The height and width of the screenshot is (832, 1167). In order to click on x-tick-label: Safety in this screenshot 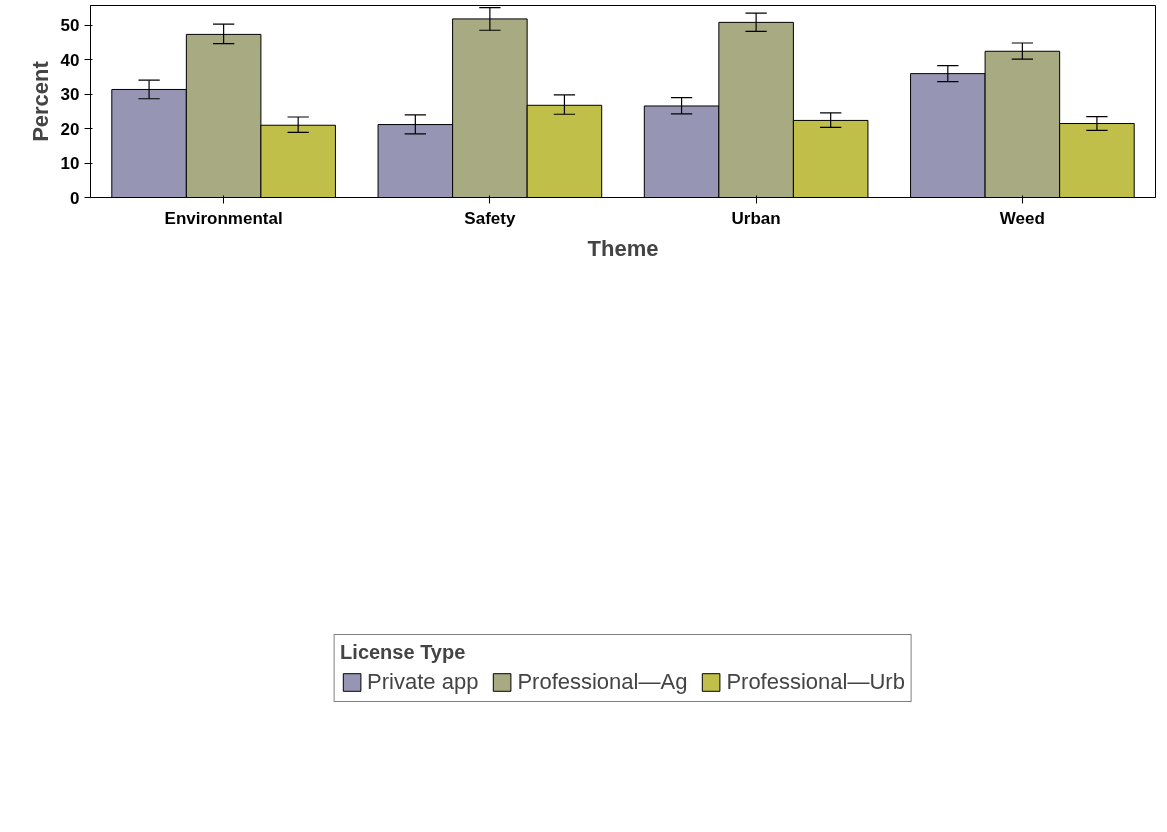, I will do `click(490, 218)`.